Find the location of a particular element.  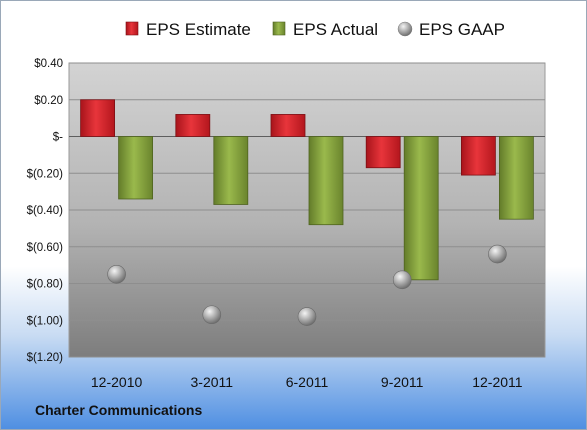

company-name: Charter Communications is located at coordinates (119, 410).